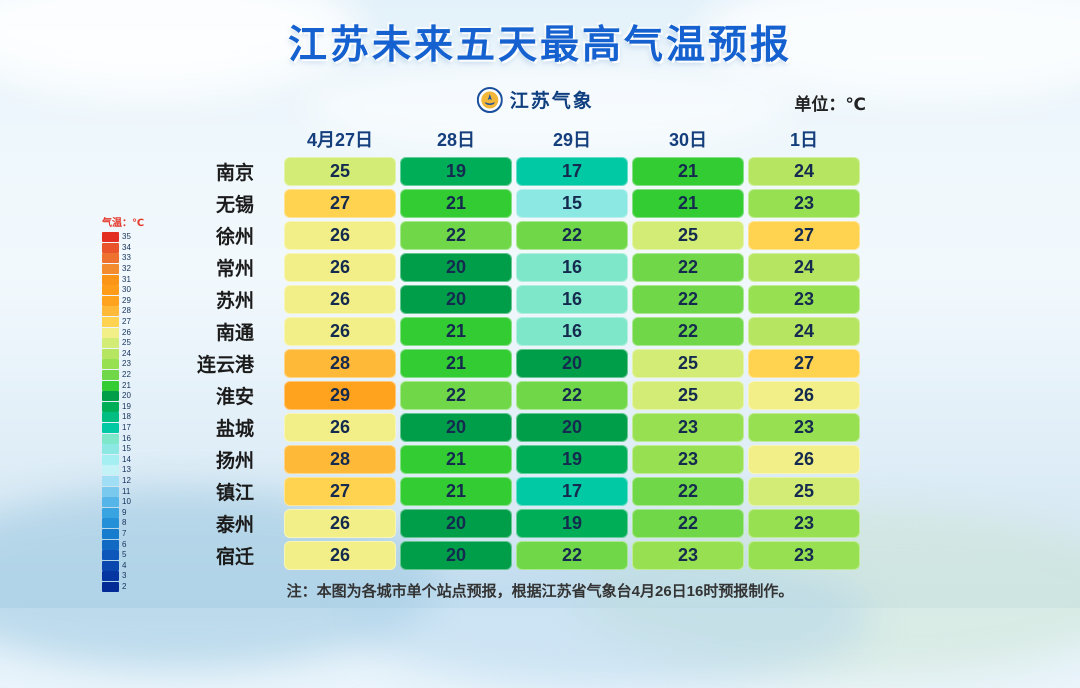  What do you see at coordinates (551, 101) in the screenshot?
I see `logo-text: 江苏气象` at bounding box center [551, 101].